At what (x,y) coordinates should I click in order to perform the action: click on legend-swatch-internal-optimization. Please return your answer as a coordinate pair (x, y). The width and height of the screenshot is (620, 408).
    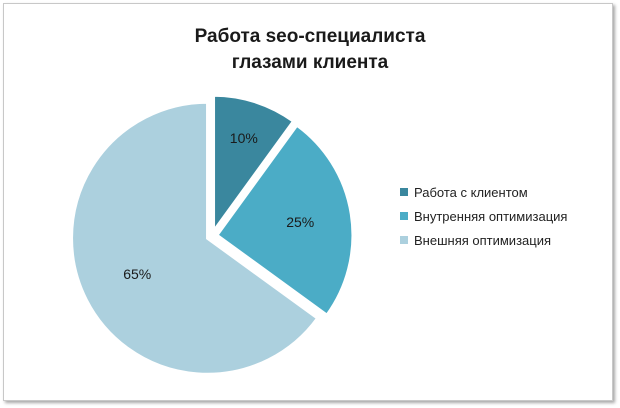
    Looking at the image, I should click on (404, 216).